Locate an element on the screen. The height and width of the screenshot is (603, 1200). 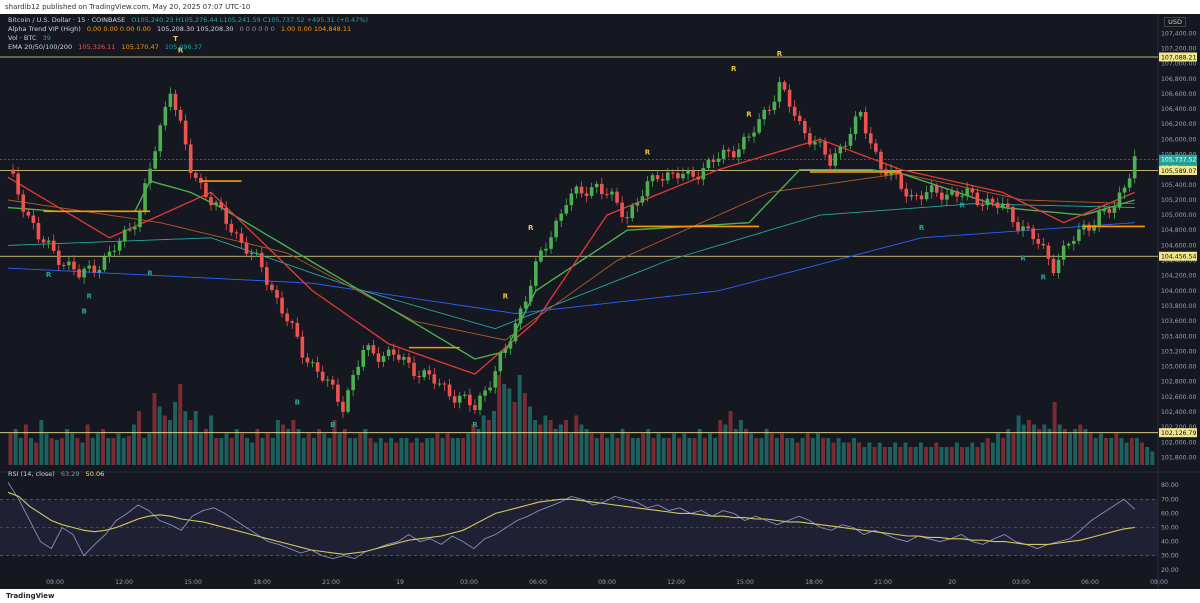
time-tick-label: 03:00 is located at coordinates (1021, 582).